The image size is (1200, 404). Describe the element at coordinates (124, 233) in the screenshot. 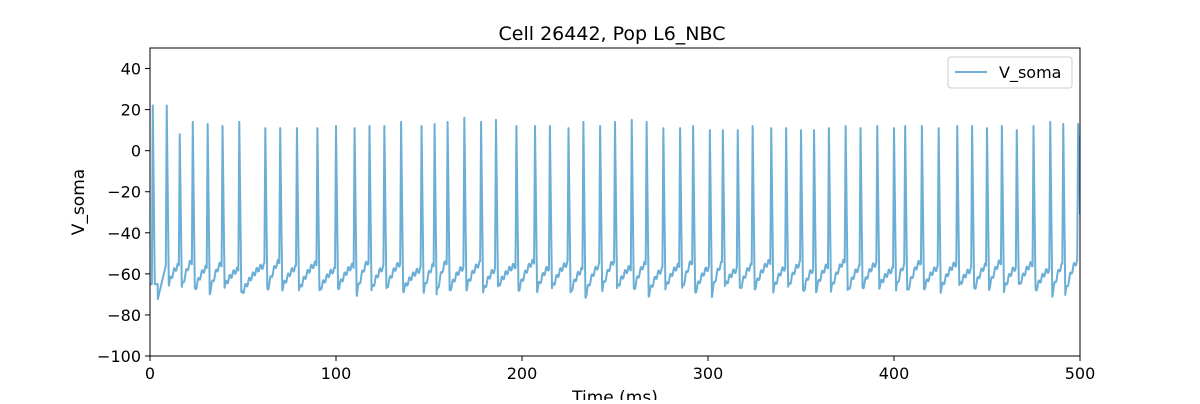

I see `y-tick-label: −40` at that location.